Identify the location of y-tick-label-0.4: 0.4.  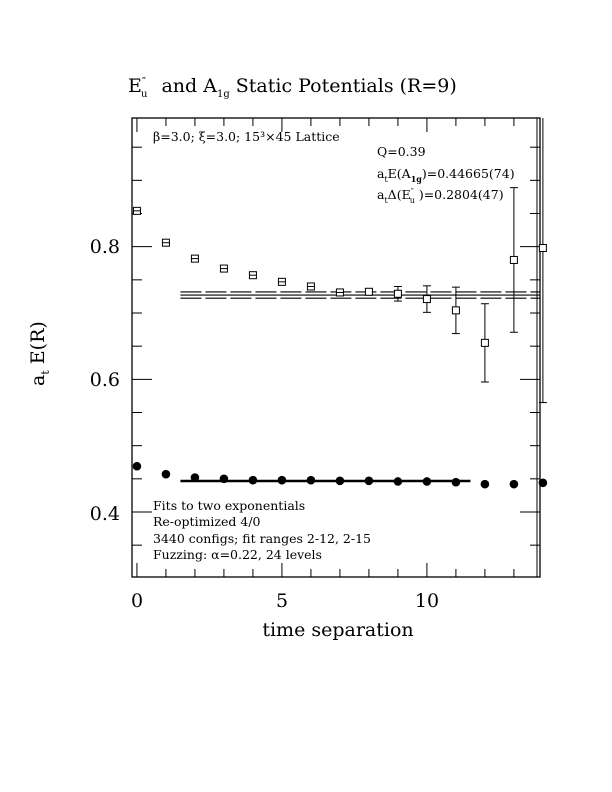
(105, 514).